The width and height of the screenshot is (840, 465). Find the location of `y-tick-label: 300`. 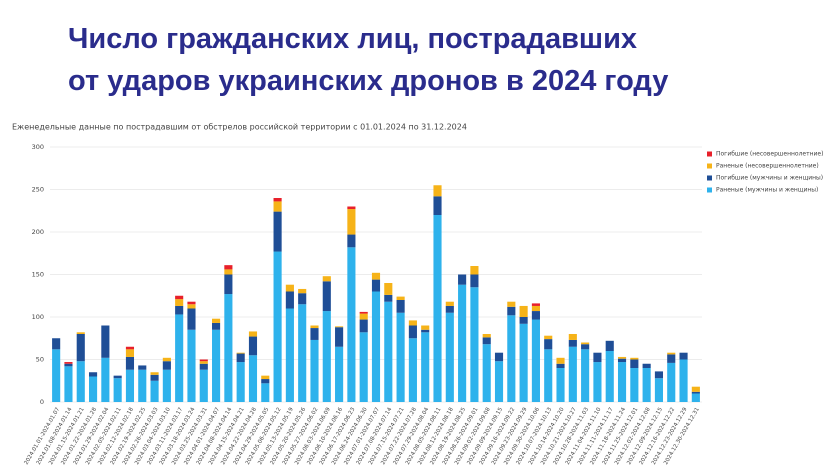

y-tick-label: 300 is located at coordinates (38, 147).